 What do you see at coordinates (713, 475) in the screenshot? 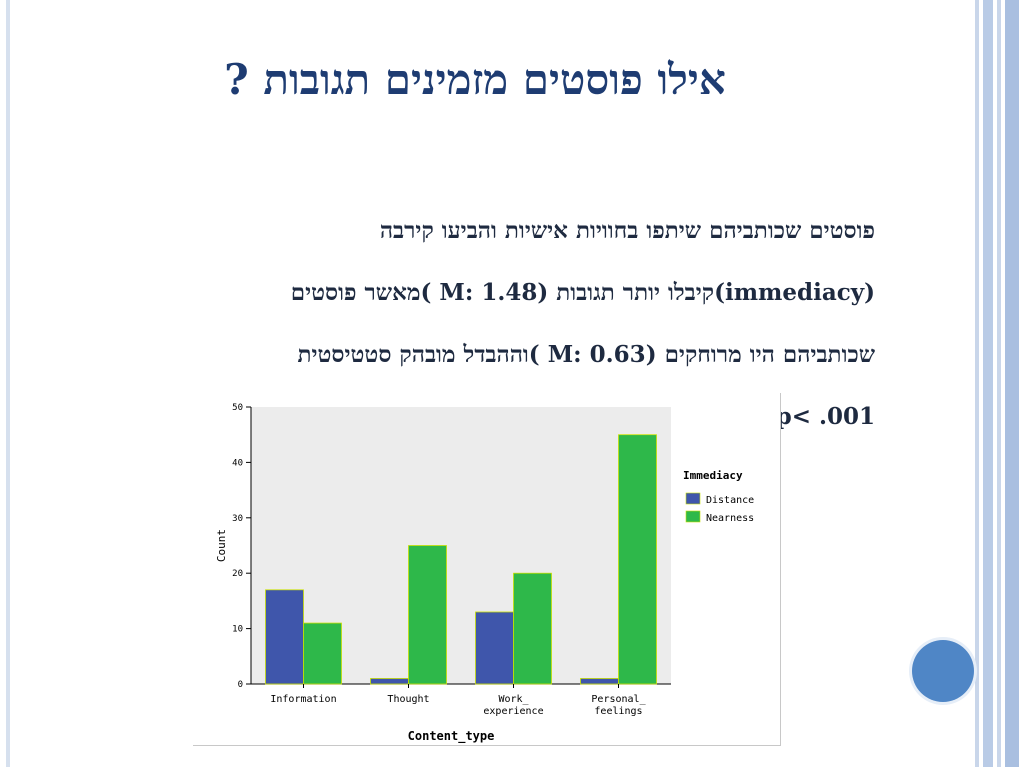
I see `legend-title: Immediacy` at bounding box center [713, 475].